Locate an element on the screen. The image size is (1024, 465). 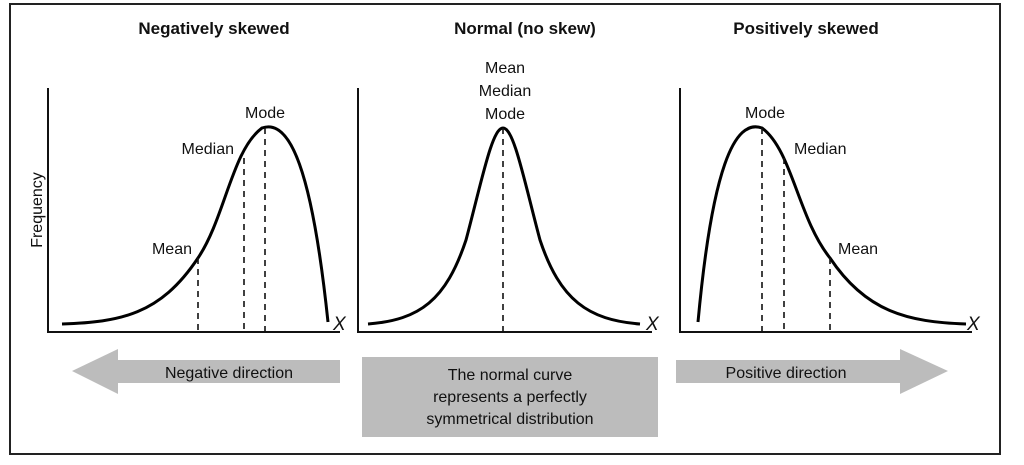
panel-title: Positively skewed is located at coordinates (806, 28).